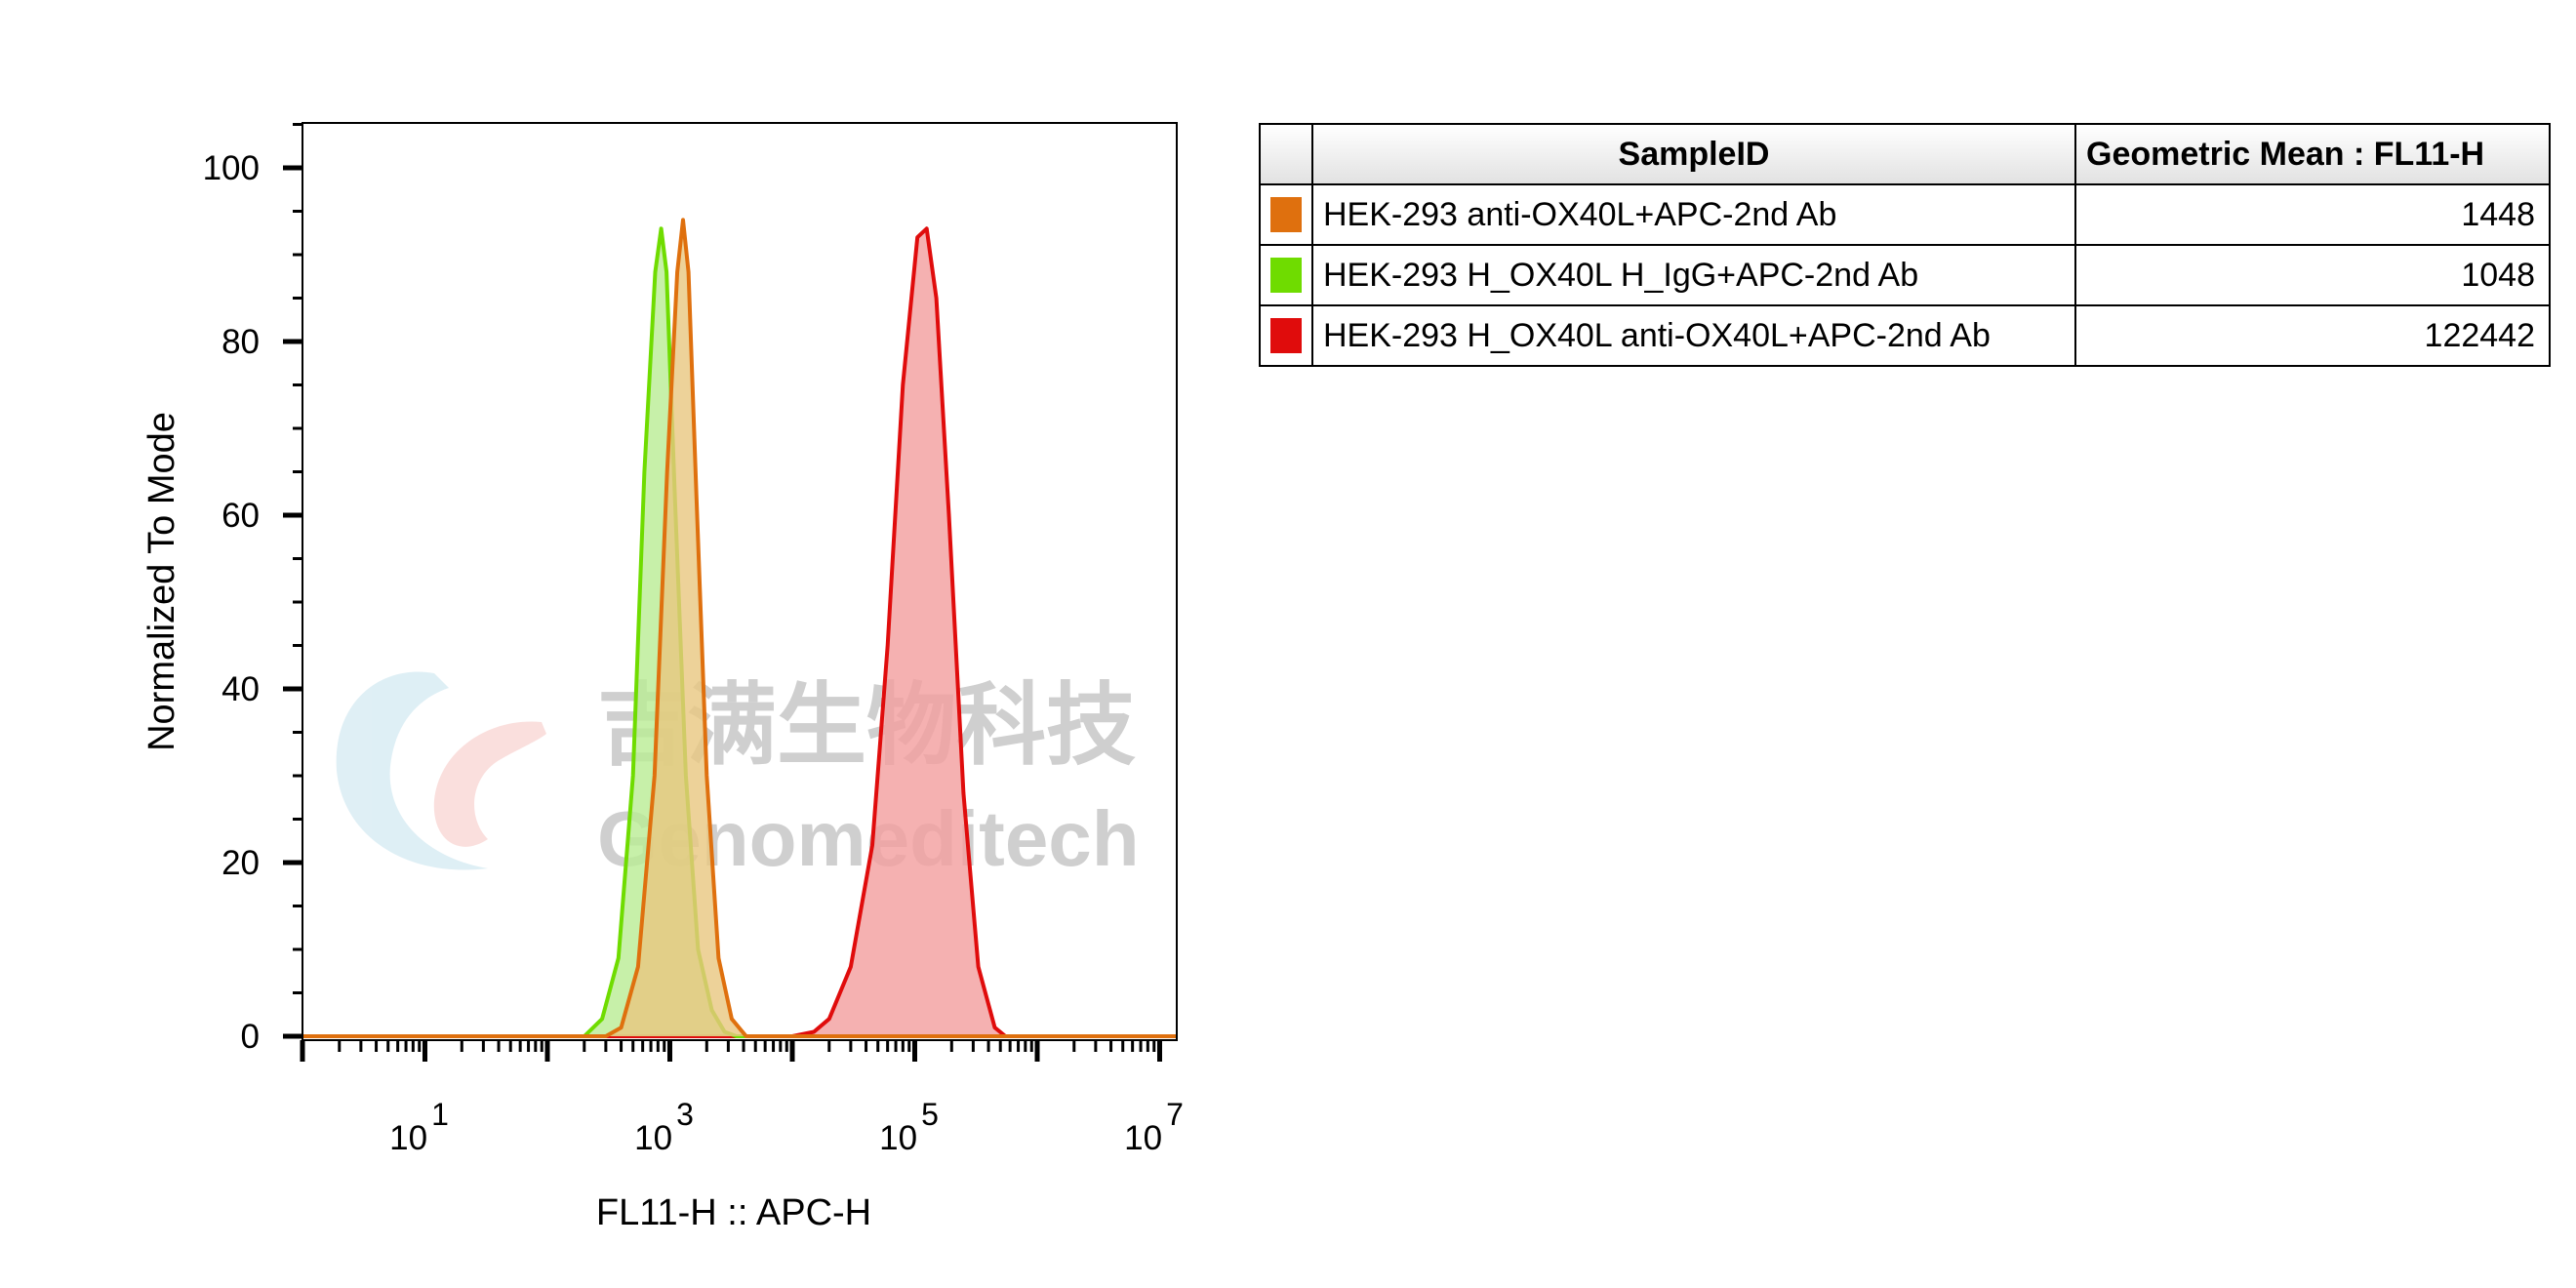 This screenshot has width=2576, height=1288. Describe the element at coordinates (909, 1127) in the screenshot. I see `x-tick-label: 10⁵` at that location.